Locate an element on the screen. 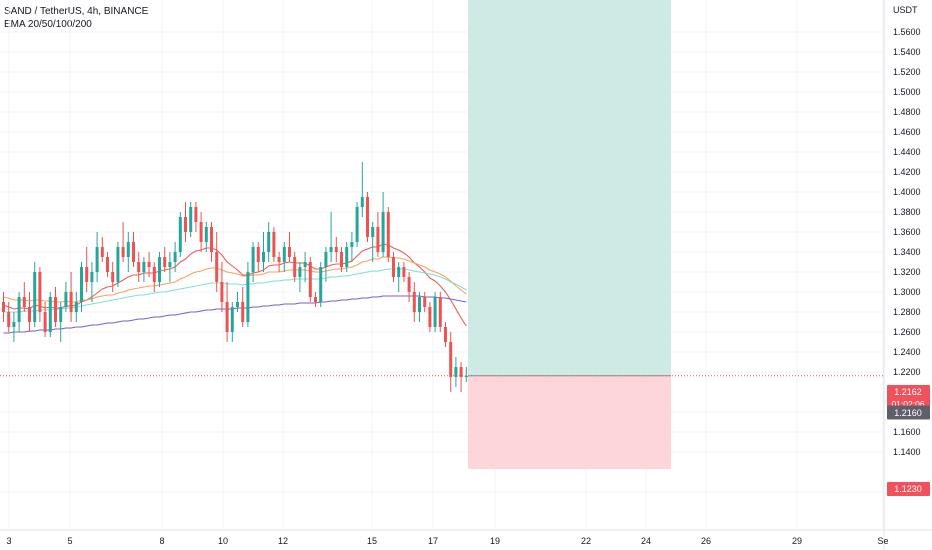  ema-50-line is located at coordinates (235, 279).